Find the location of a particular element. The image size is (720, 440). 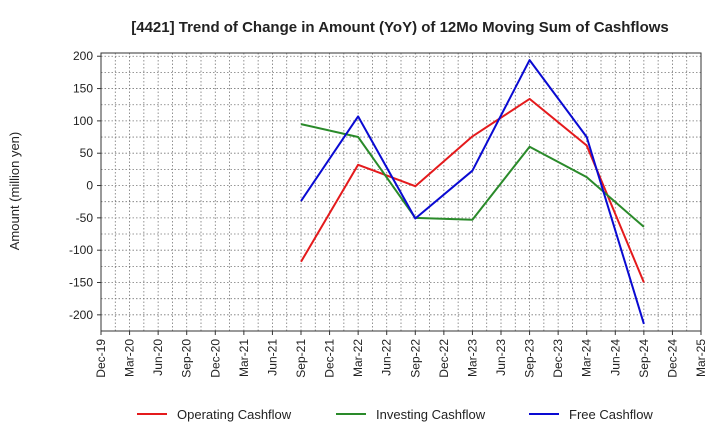

x-tick-label: Dec-24 is located at coordinates (672, 358).